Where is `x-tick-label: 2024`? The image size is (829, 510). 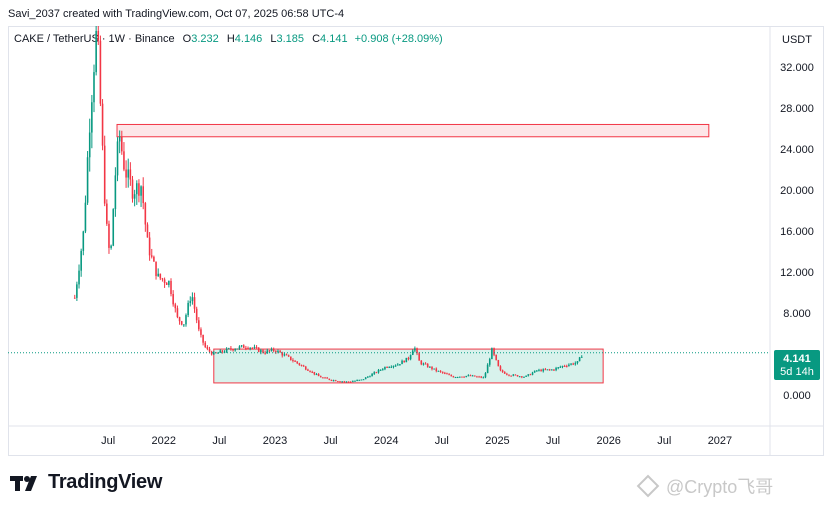
x-tick-label: 2024 is located at coordinates (386, 441).